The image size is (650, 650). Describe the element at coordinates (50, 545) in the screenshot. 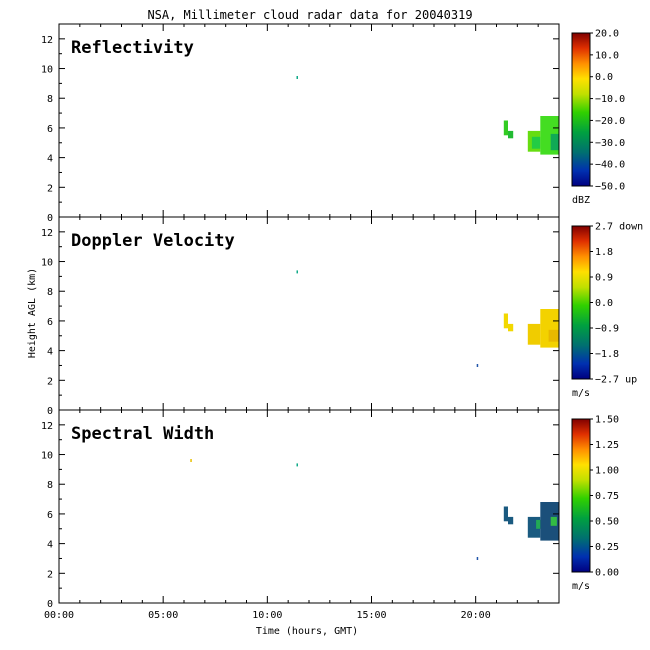

I see `panel-3-ytick-label-2: 4` at that location.